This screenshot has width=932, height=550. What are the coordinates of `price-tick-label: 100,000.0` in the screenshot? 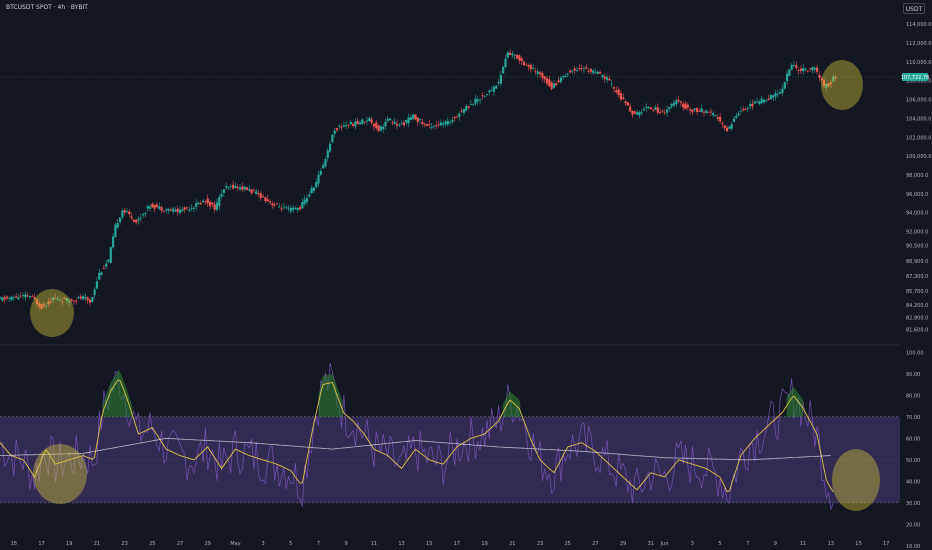 It's located at (918, 157).